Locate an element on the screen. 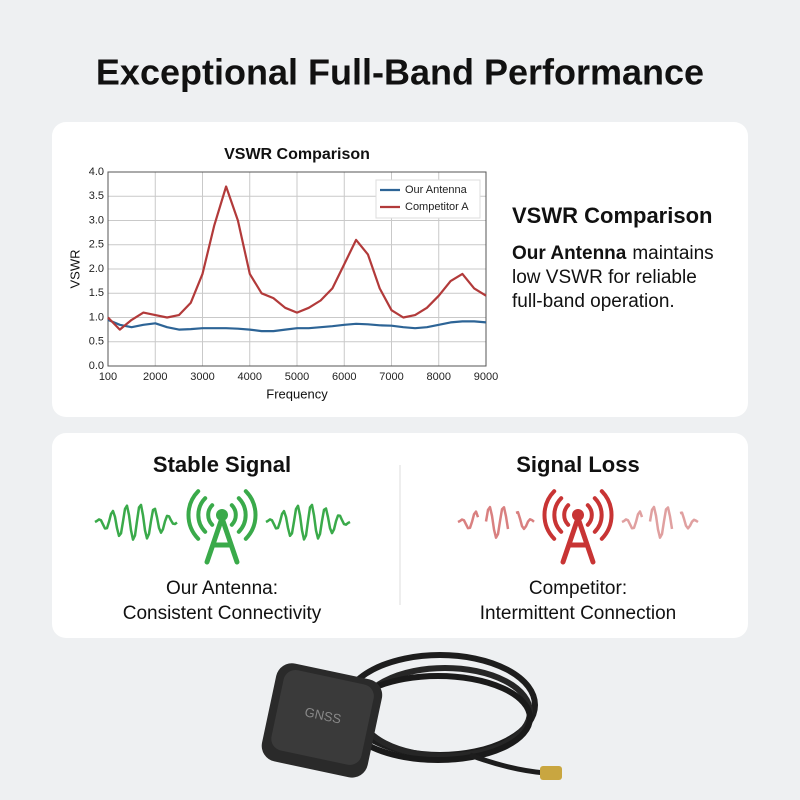  left-line: Consistent Connectivity is located at coordinates (222, 613).